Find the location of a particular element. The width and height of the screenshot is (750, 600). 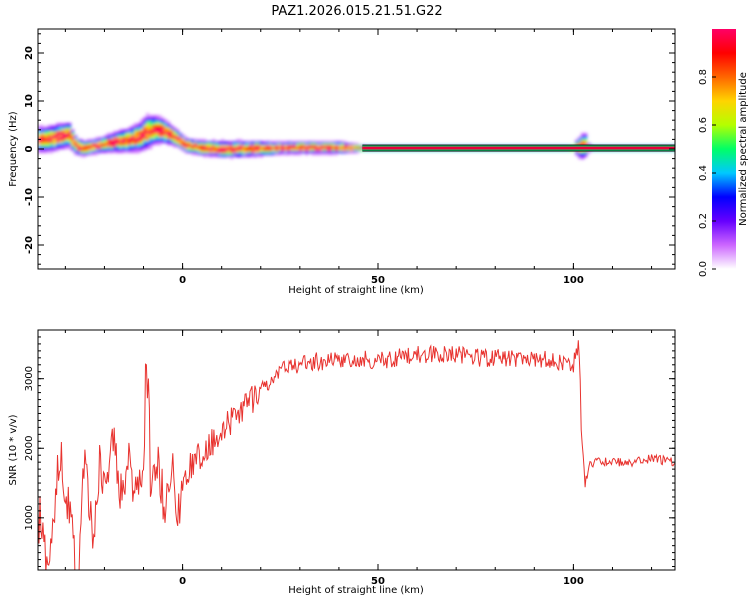

colorbar-label: Normalized spectral amplitude is located at coordinates (743, 149).